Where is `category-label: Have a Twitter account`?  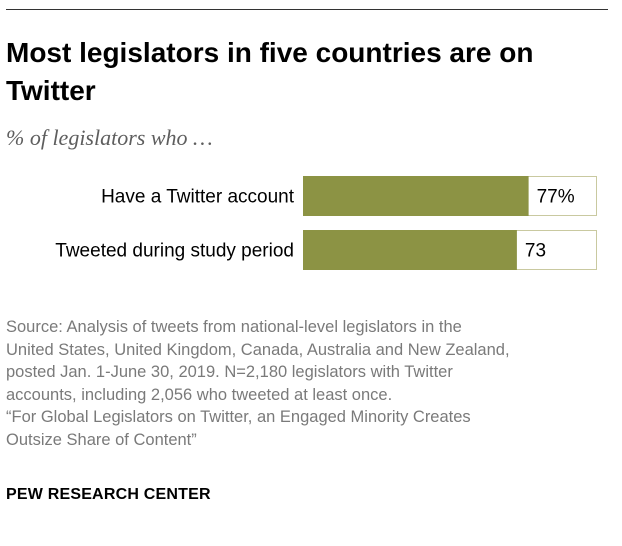
category-label: Have a Twitter account is located at coordinates (198, 197).